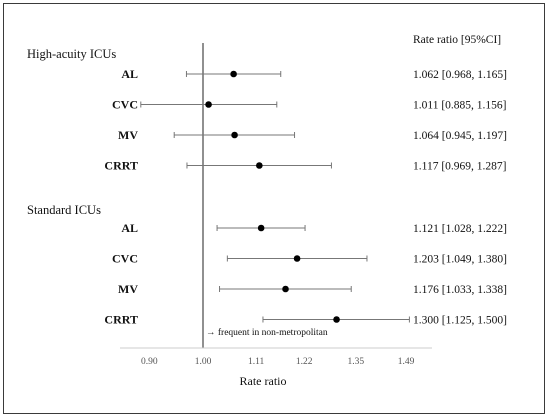  I want to click on x-tick-label: 1.22, so click(304, 362).